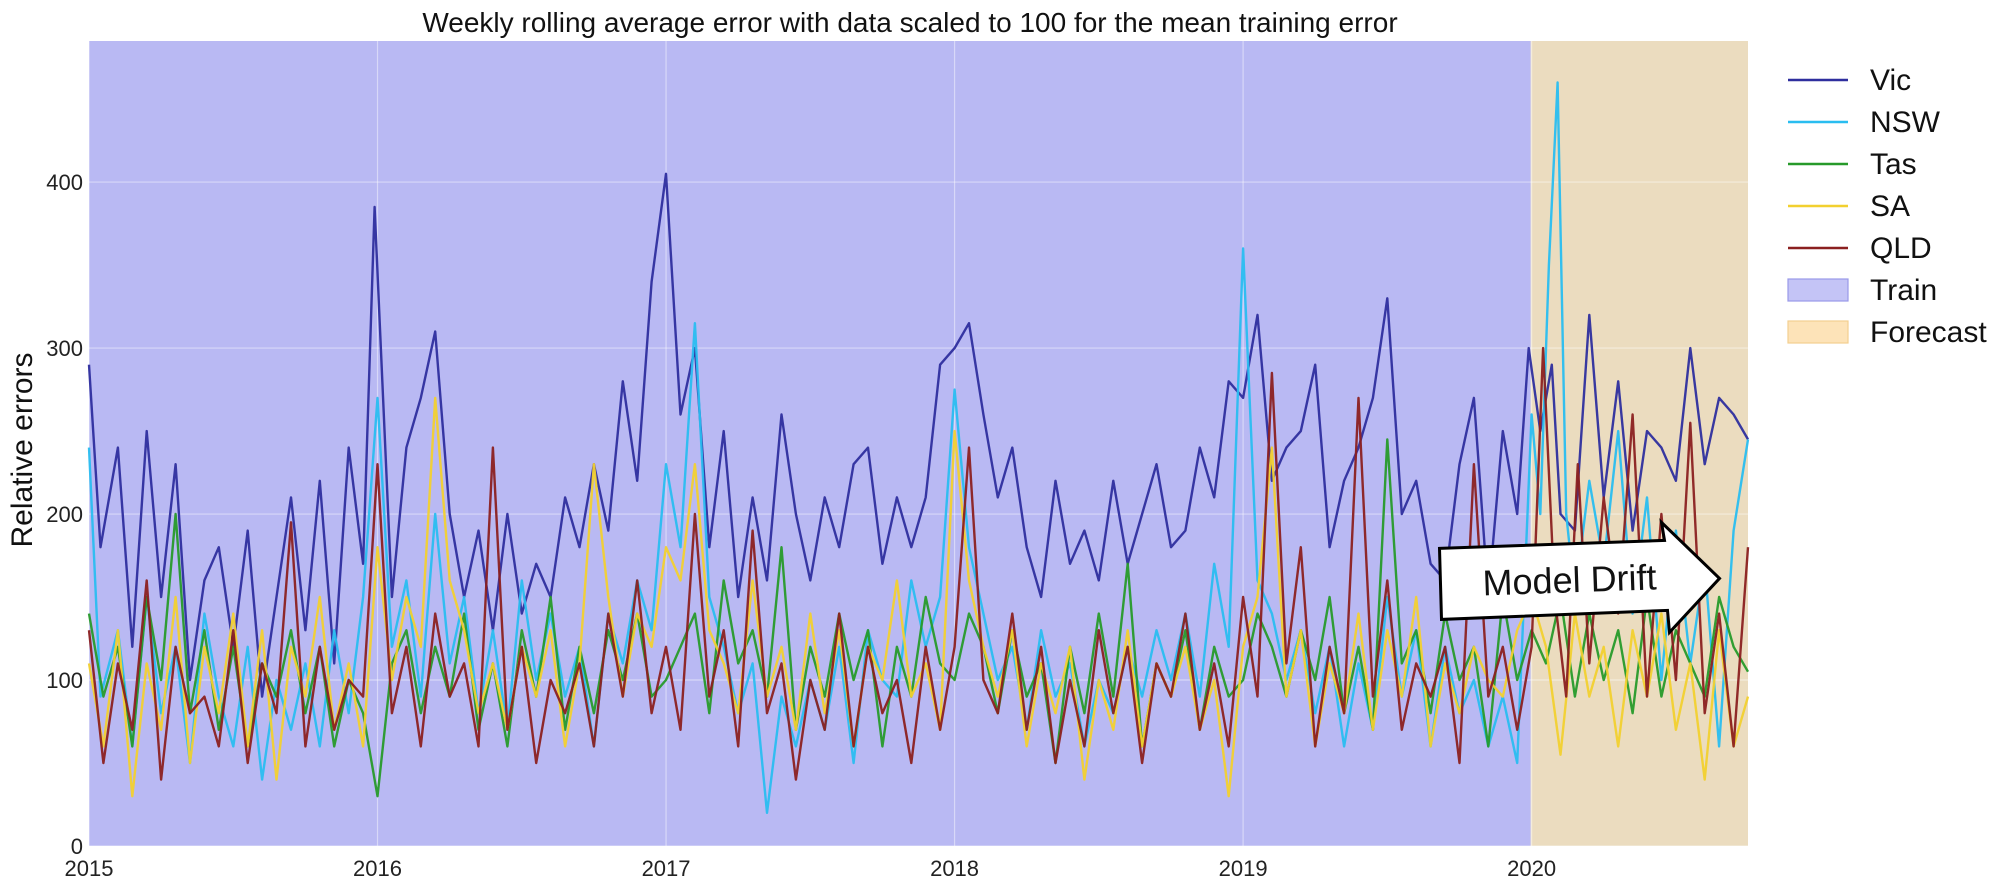 The width and height of the screenshot is (2000, 882). Describe the element at coordinates (666, 868) in the screenshot. I see `x-tick-label: 2017` at that location.